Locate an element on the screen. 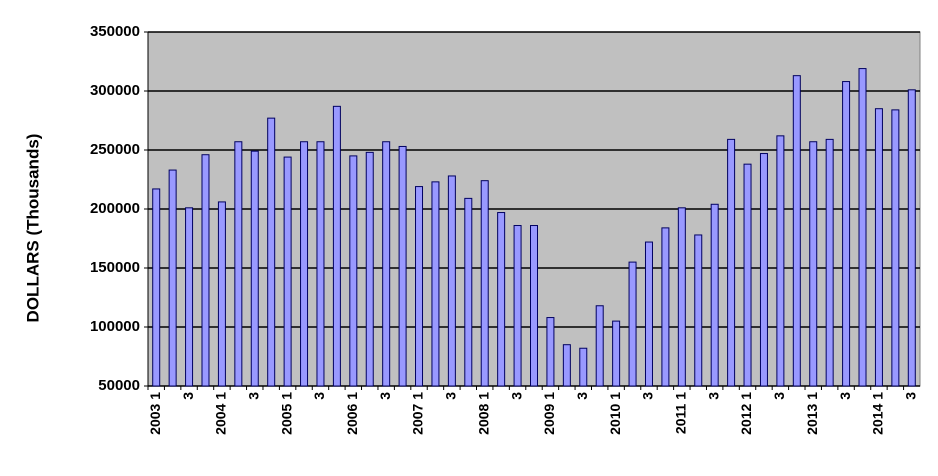 The image size is (938, 476). x-tick-label: 2005 1 is located at coordinates (286, 413).